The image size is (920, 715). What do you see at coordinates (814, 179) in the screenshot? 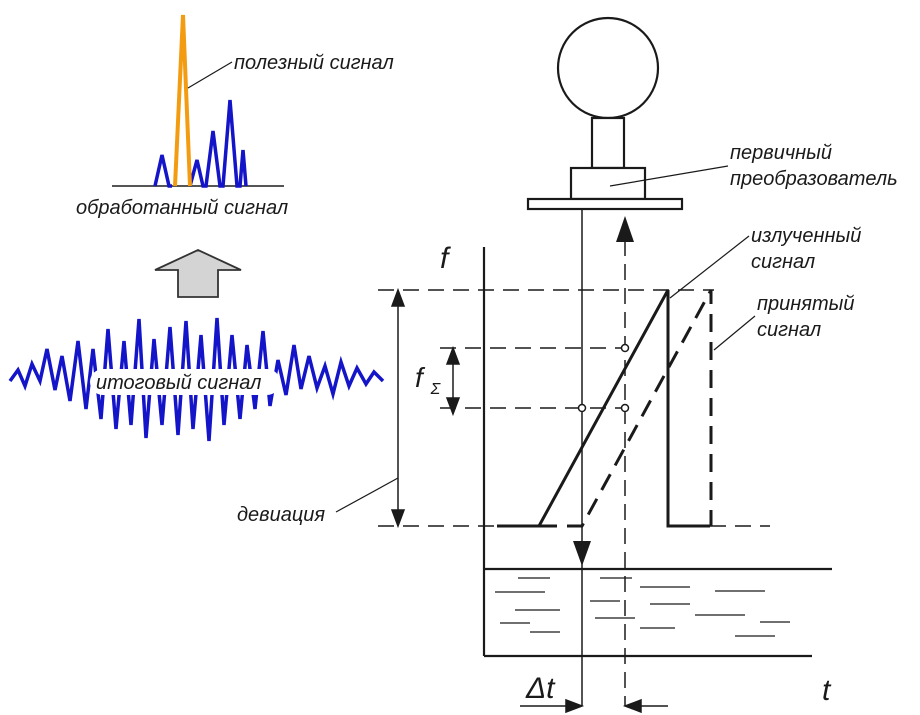
I see `converter-label-line2: преобразователь` at bounding box center [814, 179].